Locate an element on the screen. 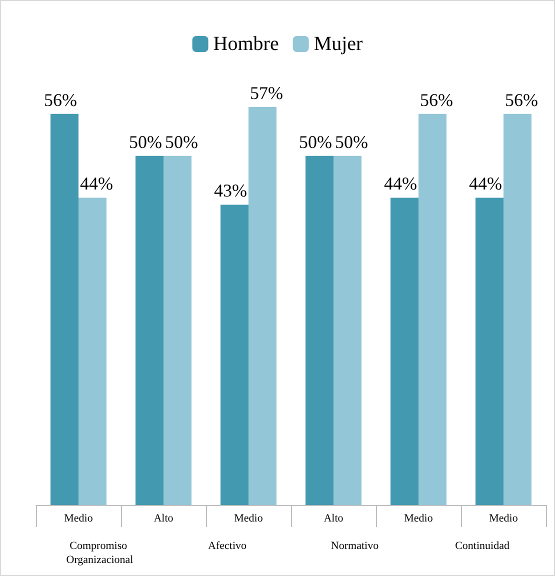  text: Afectivo is located at coordinates (227, 546).